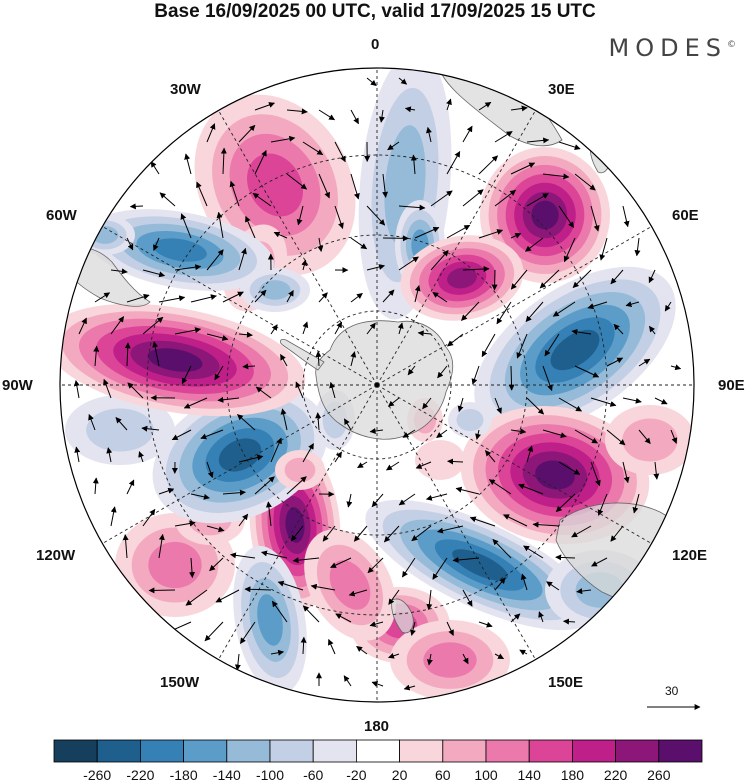 Image resolution: width=750 pixels, height=783 pixels. I want to click on lon-label-150e: 150E, so click(566, 682).